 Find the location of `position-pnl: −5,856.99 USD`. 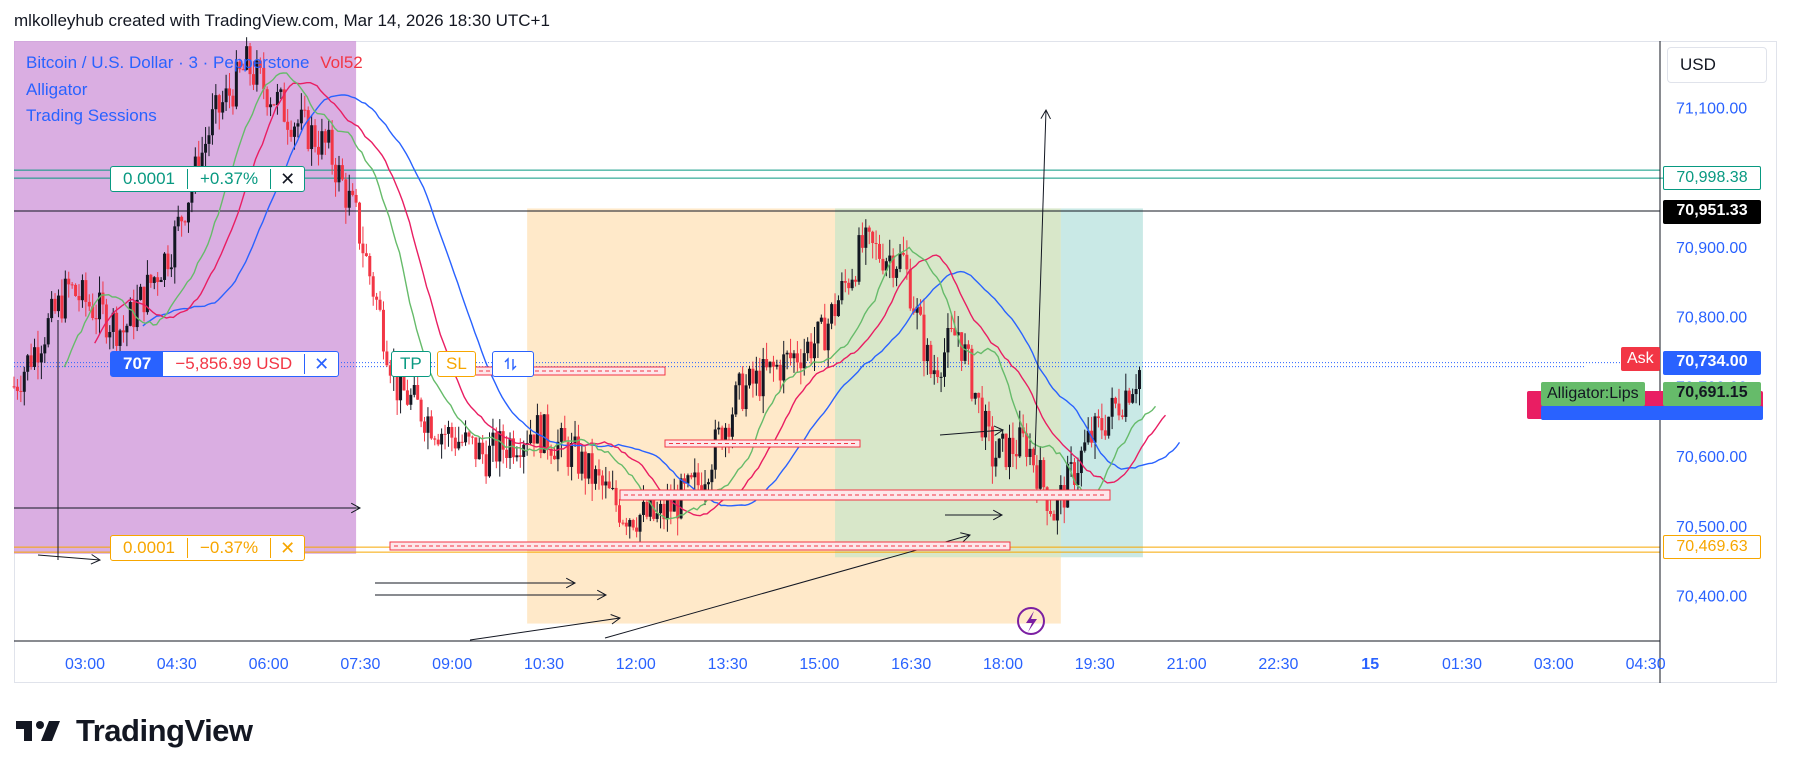

position-pnl: −5,856.99 USD is located at coordinates (234, 364).